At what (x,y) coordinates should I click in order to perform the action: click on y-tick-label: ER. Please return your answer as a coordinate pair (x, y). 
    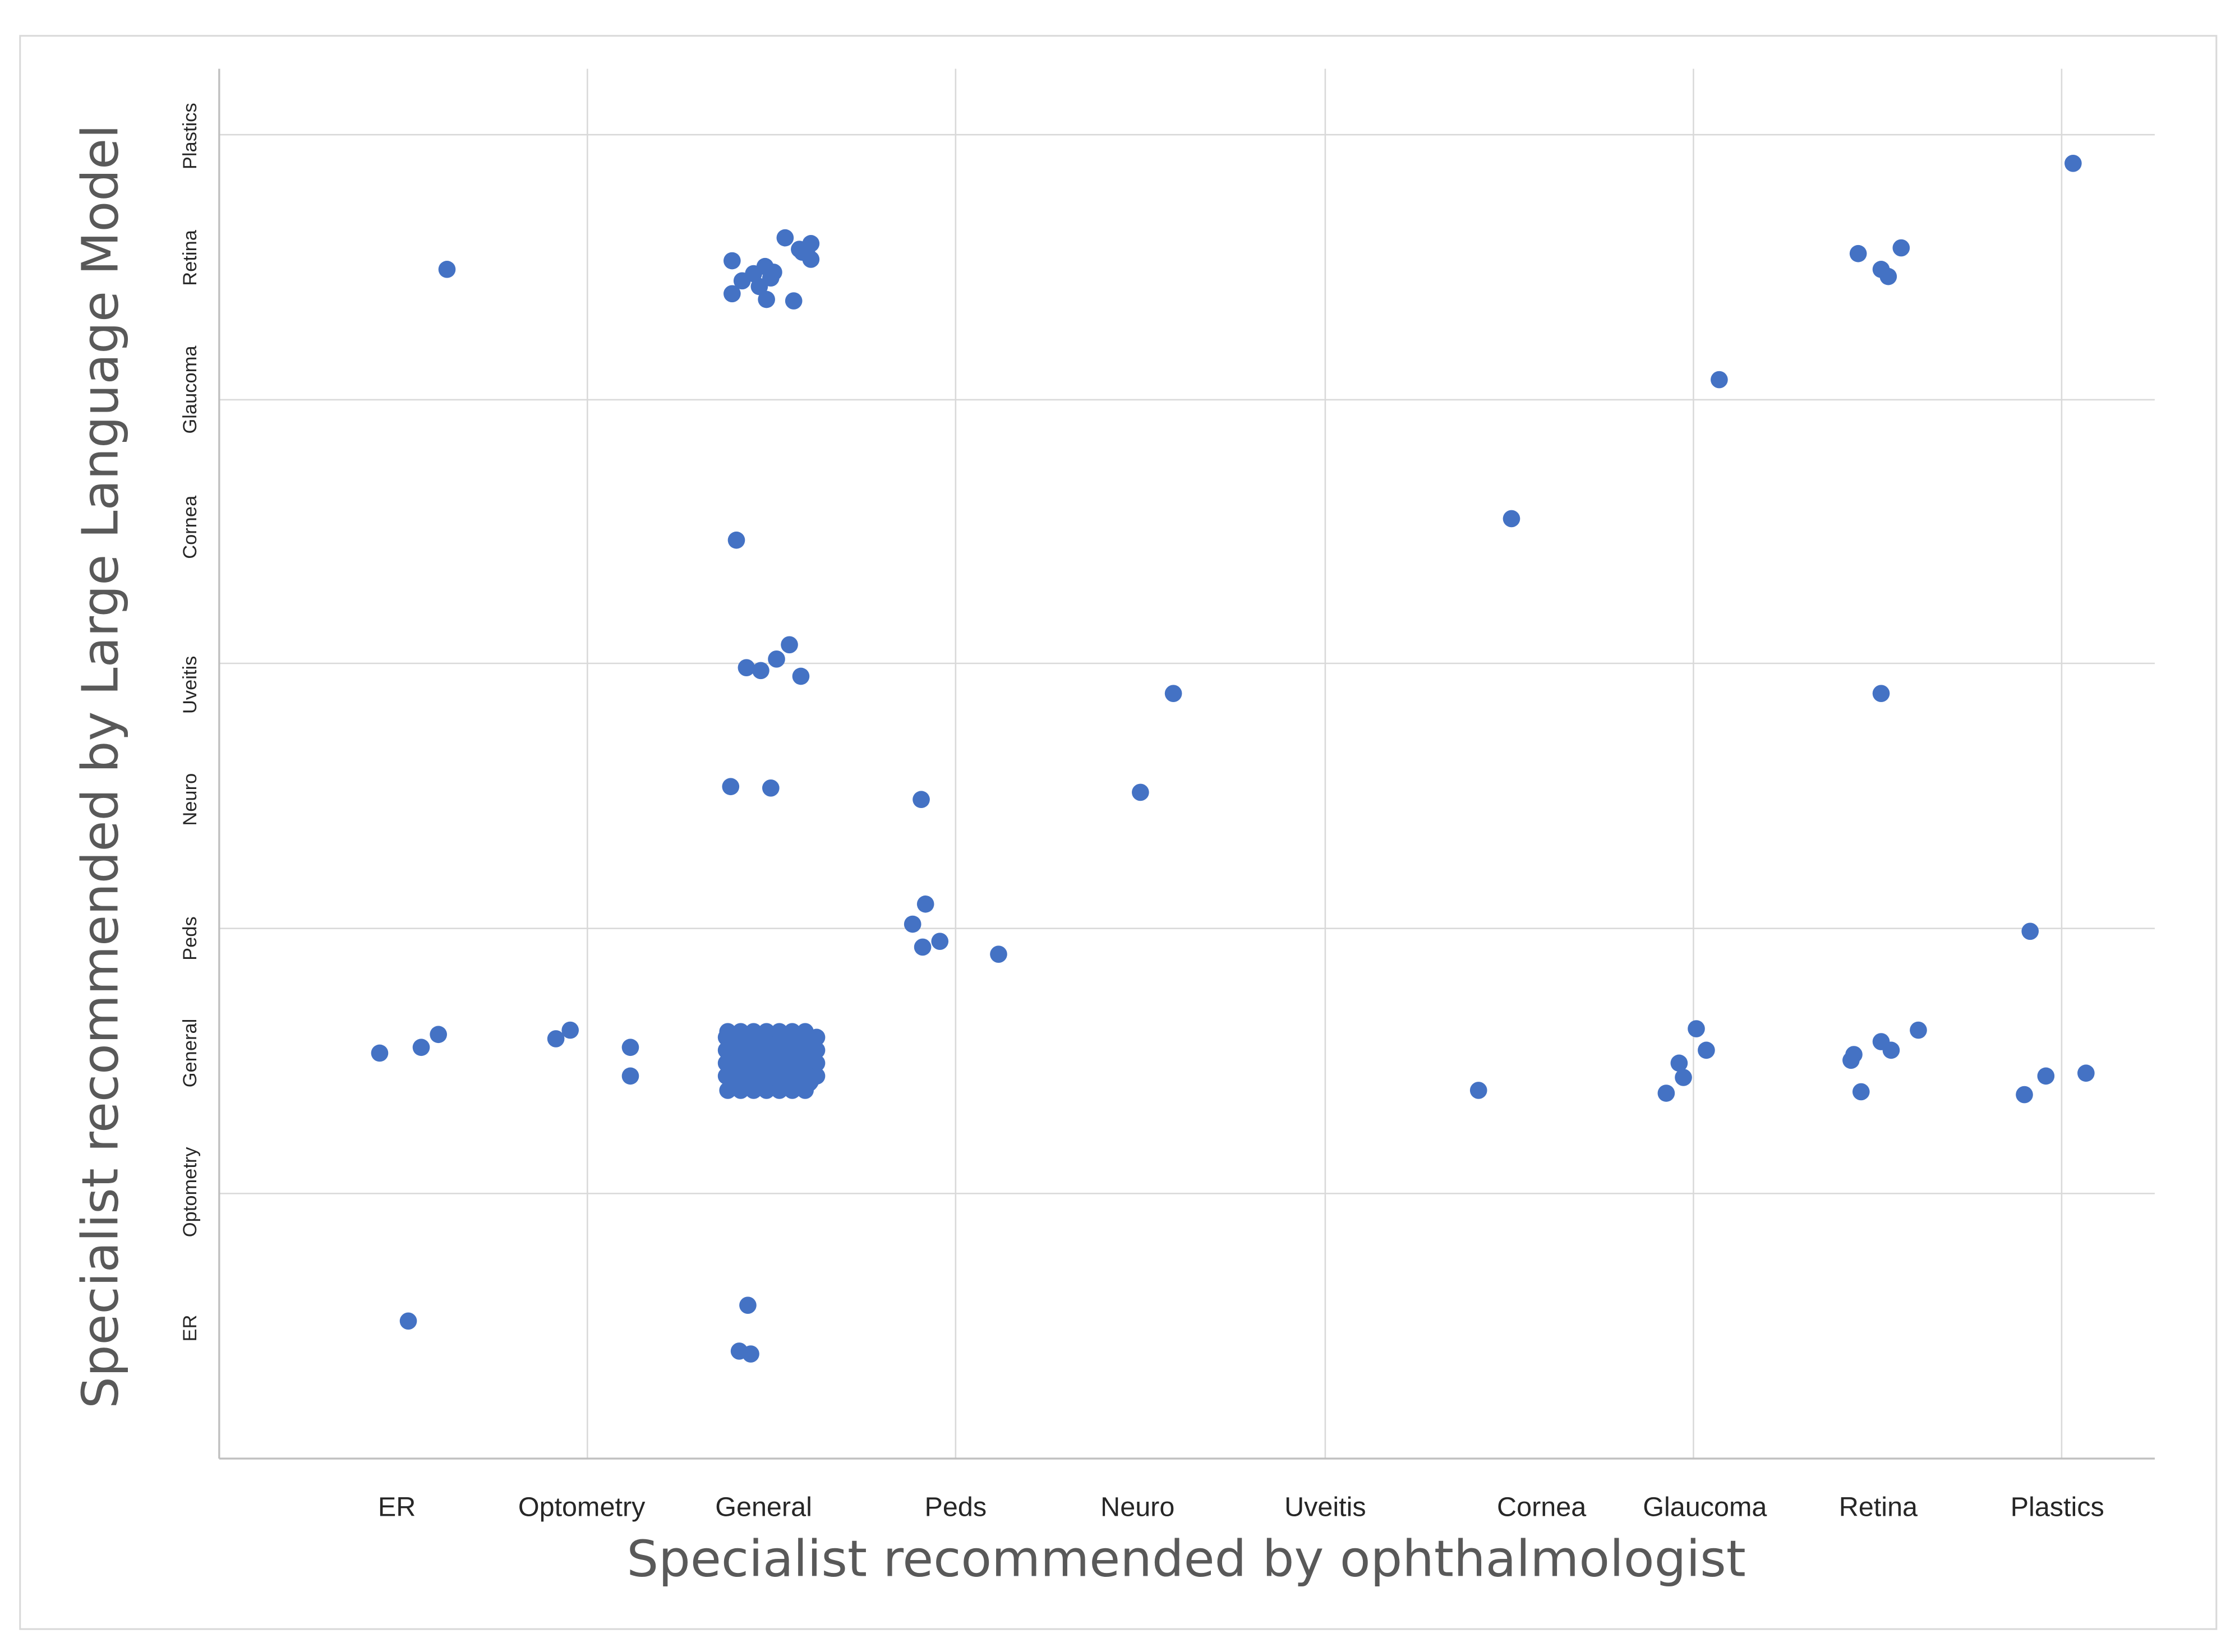
    Looking at the image, I should click on (190, 1328).